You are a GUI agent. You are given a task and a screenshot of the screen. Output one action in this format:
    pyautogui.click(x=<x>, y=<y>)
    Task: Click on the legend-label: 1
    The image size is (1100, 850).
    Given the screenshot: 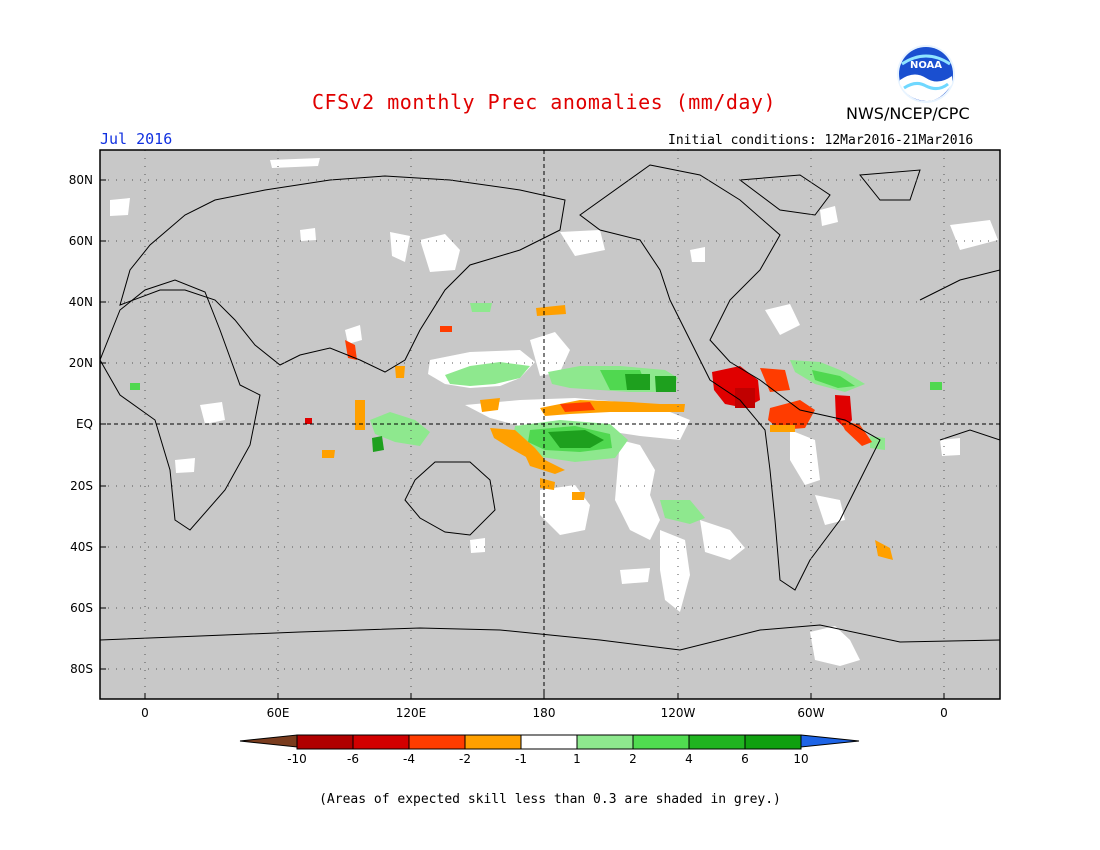 What is the action you would take?
    pyautogui.click(x=577, y=759)
    